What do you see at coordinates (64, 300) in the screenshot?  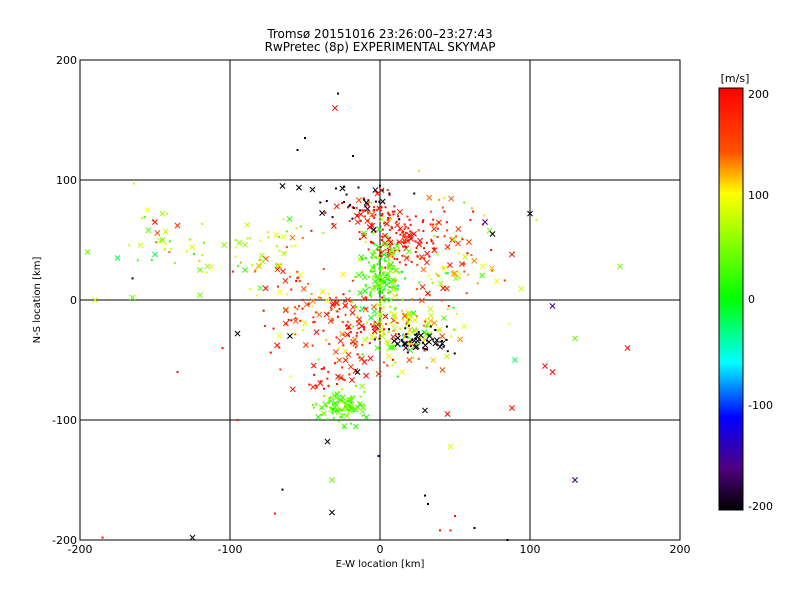 I see `y-axis-ticks: -200 -100 0 100 200` at bounding box center [64, 300].